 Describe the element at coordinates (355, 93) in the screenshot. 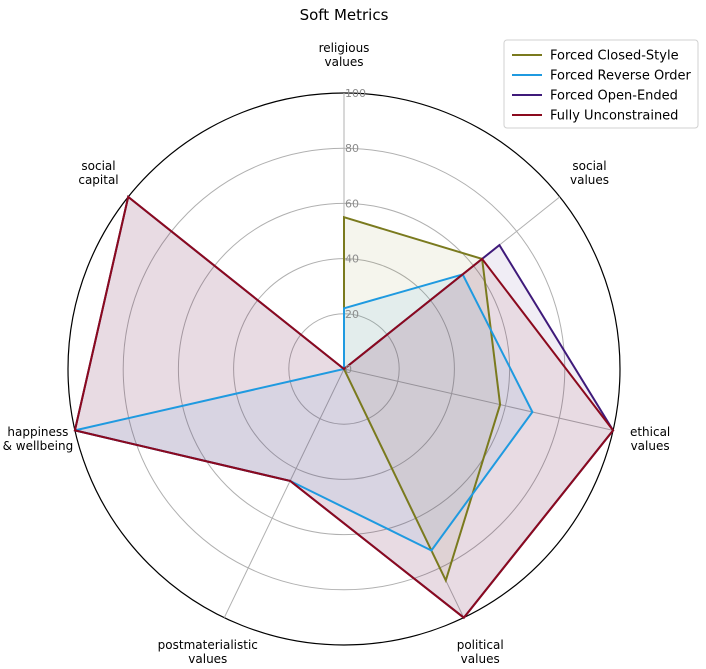

I see `radial-tick-label: 100` at that location.